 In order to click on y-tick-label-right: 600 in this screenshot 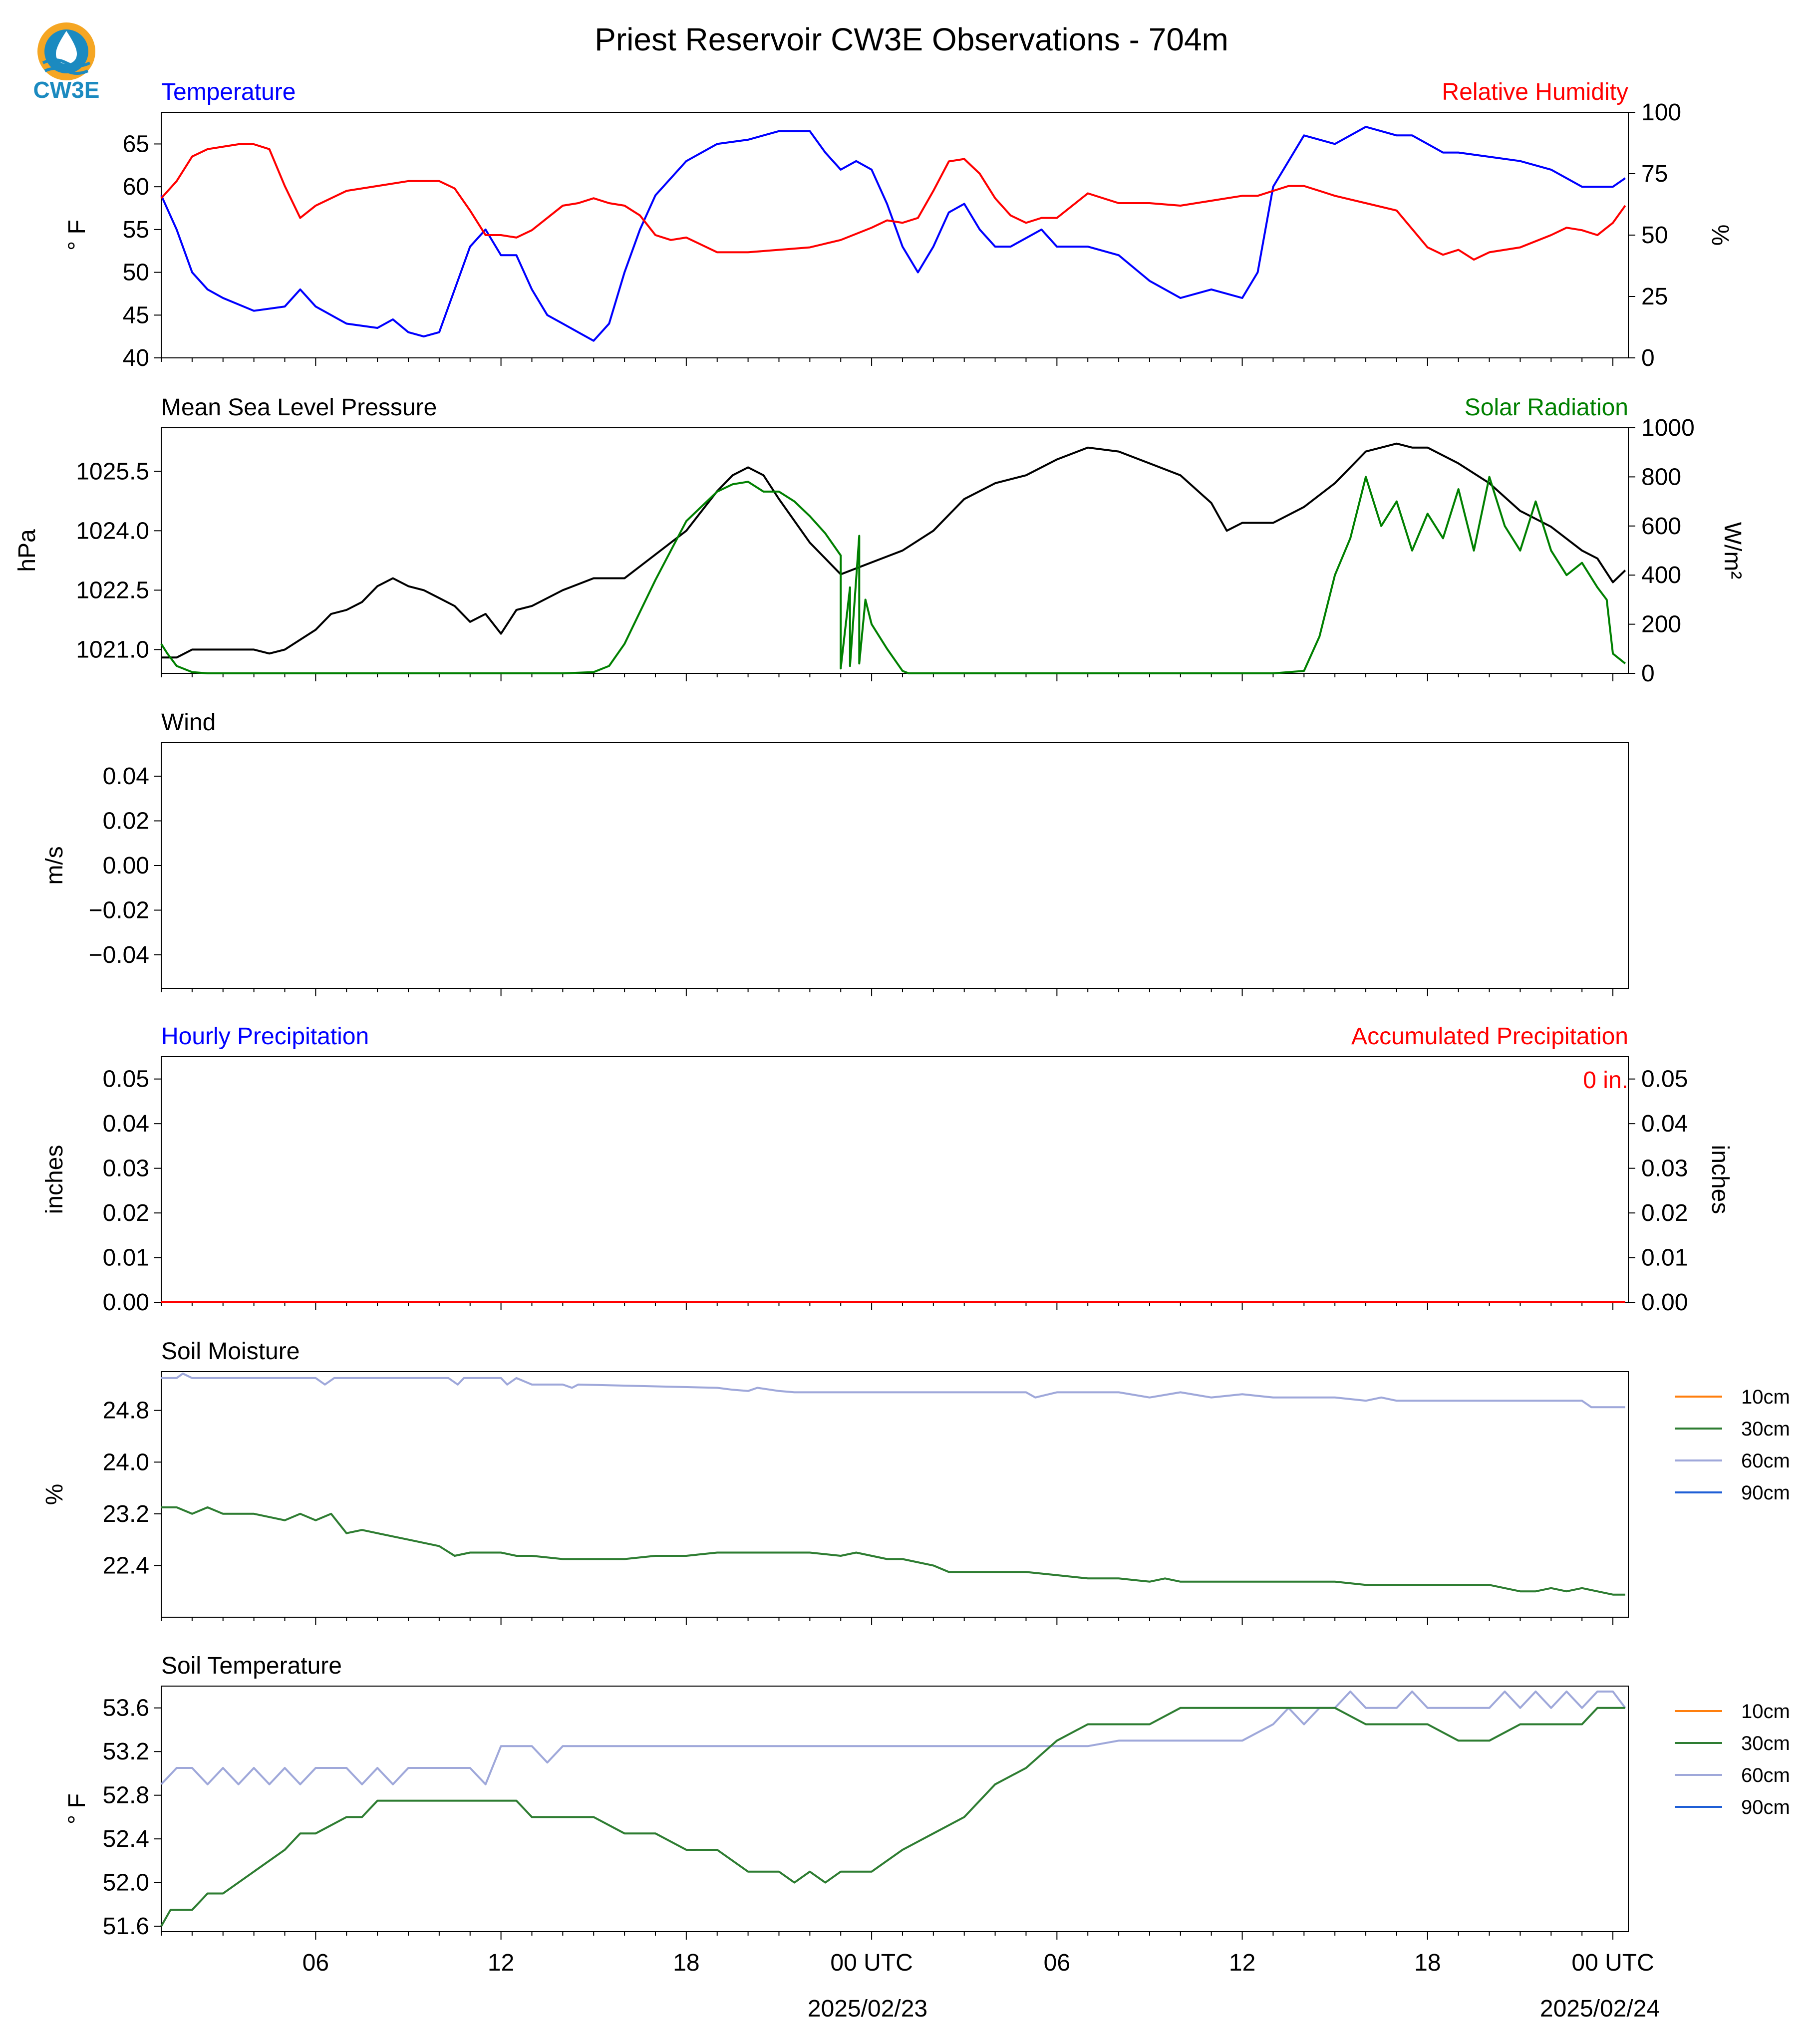, I will do `click(1661, 526)`.